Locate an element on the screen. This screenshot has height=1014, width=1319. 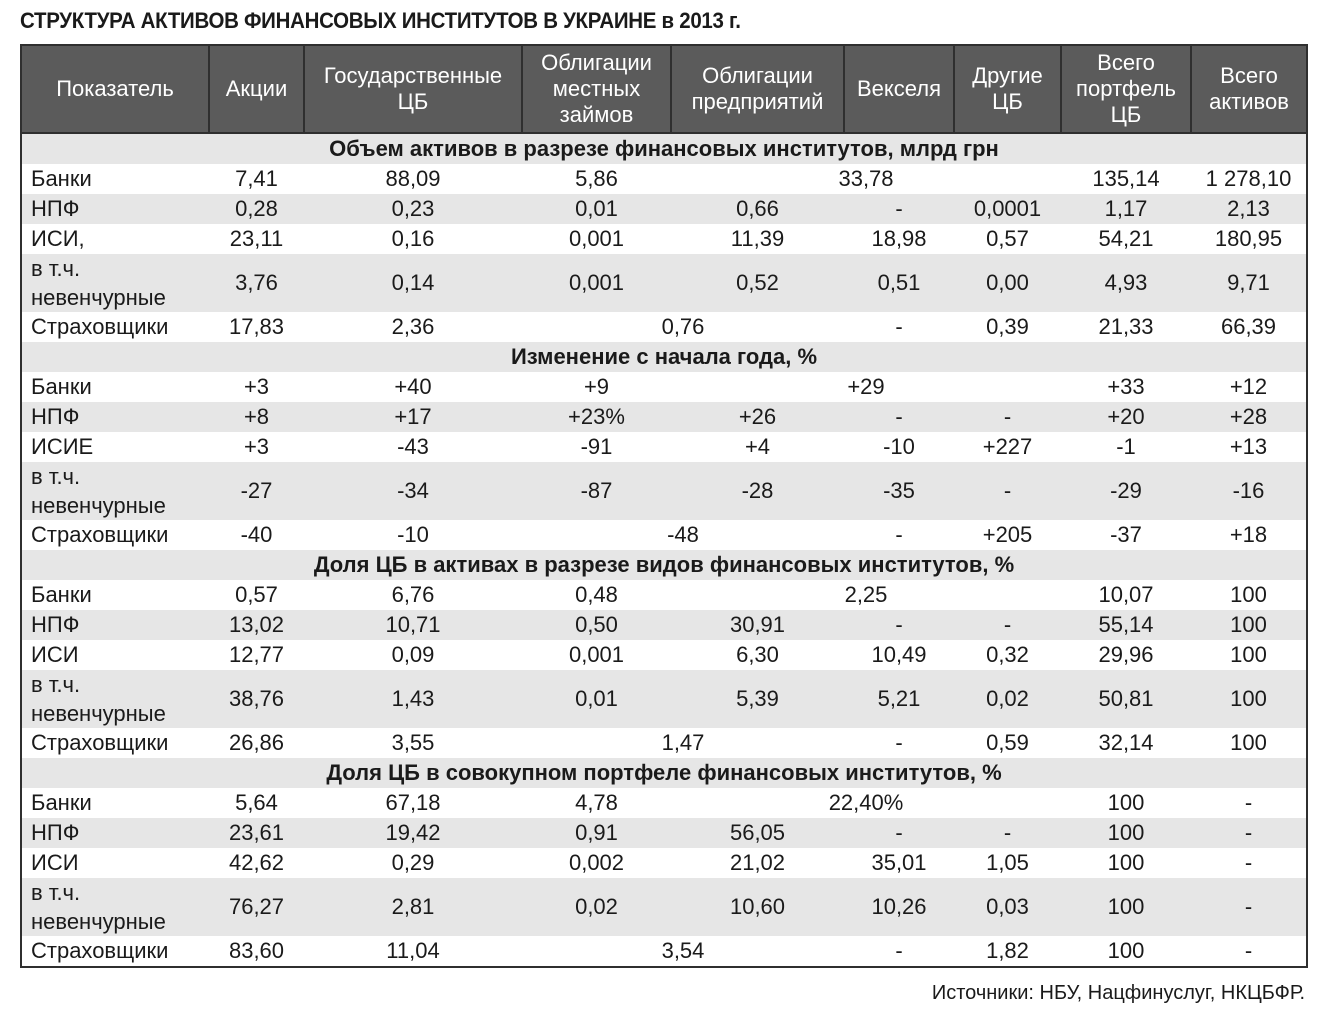
table-row: Страховщики 26,86 3,55 1,47-0,59 32,14 100 is located at coordinates (664, 743).